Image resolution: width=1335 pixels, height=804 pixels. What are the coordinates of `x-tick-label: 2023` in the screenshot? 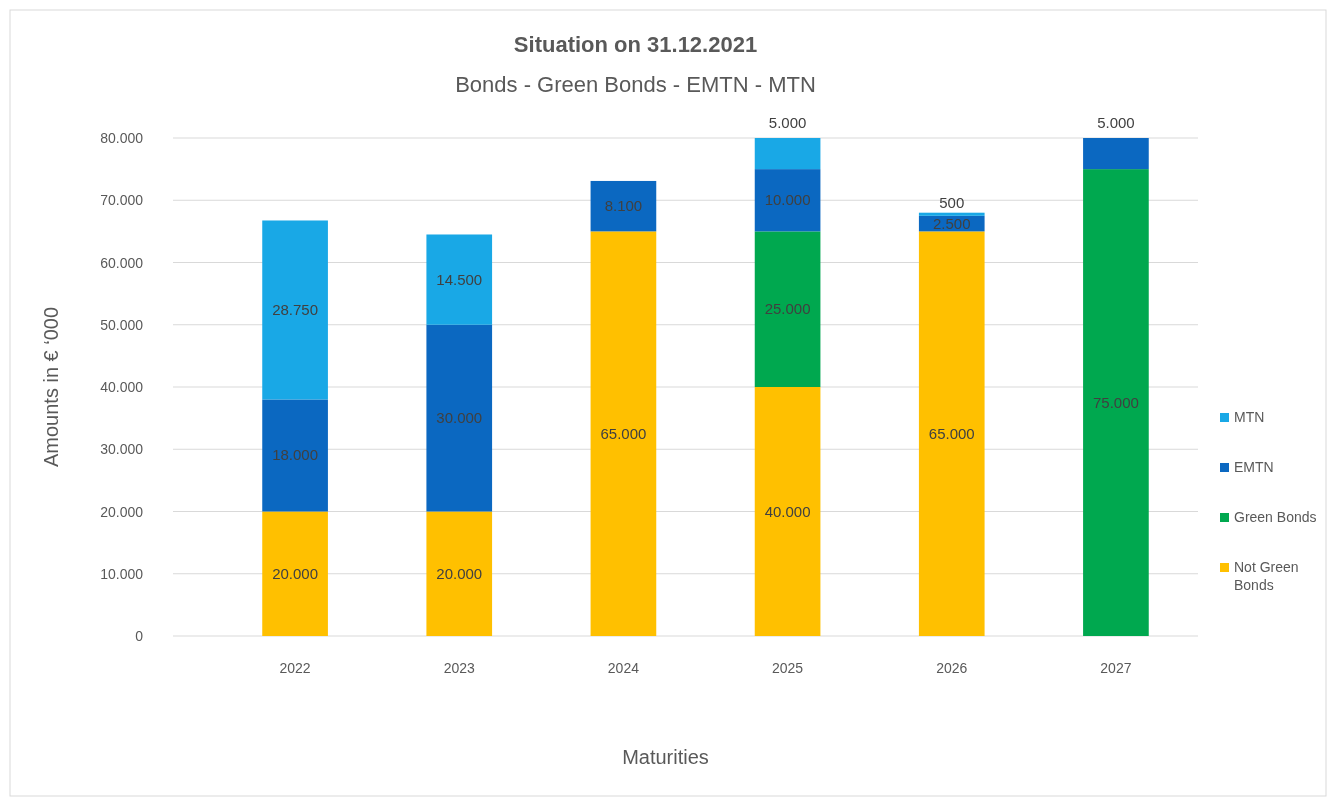 It's located at (459, 668).